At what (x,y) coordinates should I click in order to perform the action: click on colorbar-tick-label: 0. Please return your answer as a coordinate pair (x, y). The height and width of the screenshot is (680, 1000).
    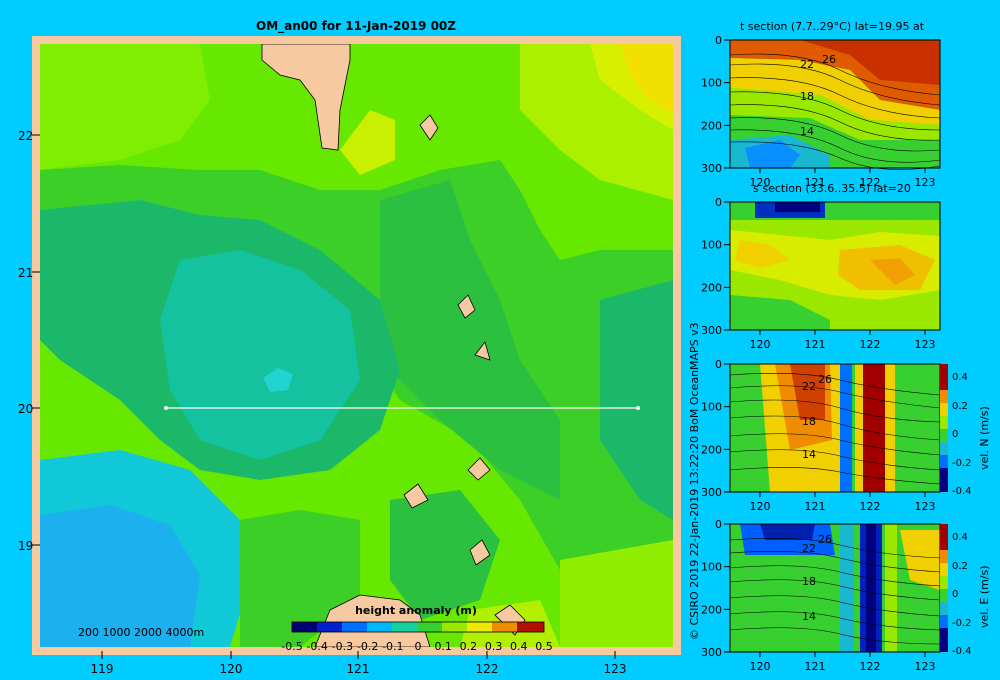
    Looking at the image, I should click on (418, 646).